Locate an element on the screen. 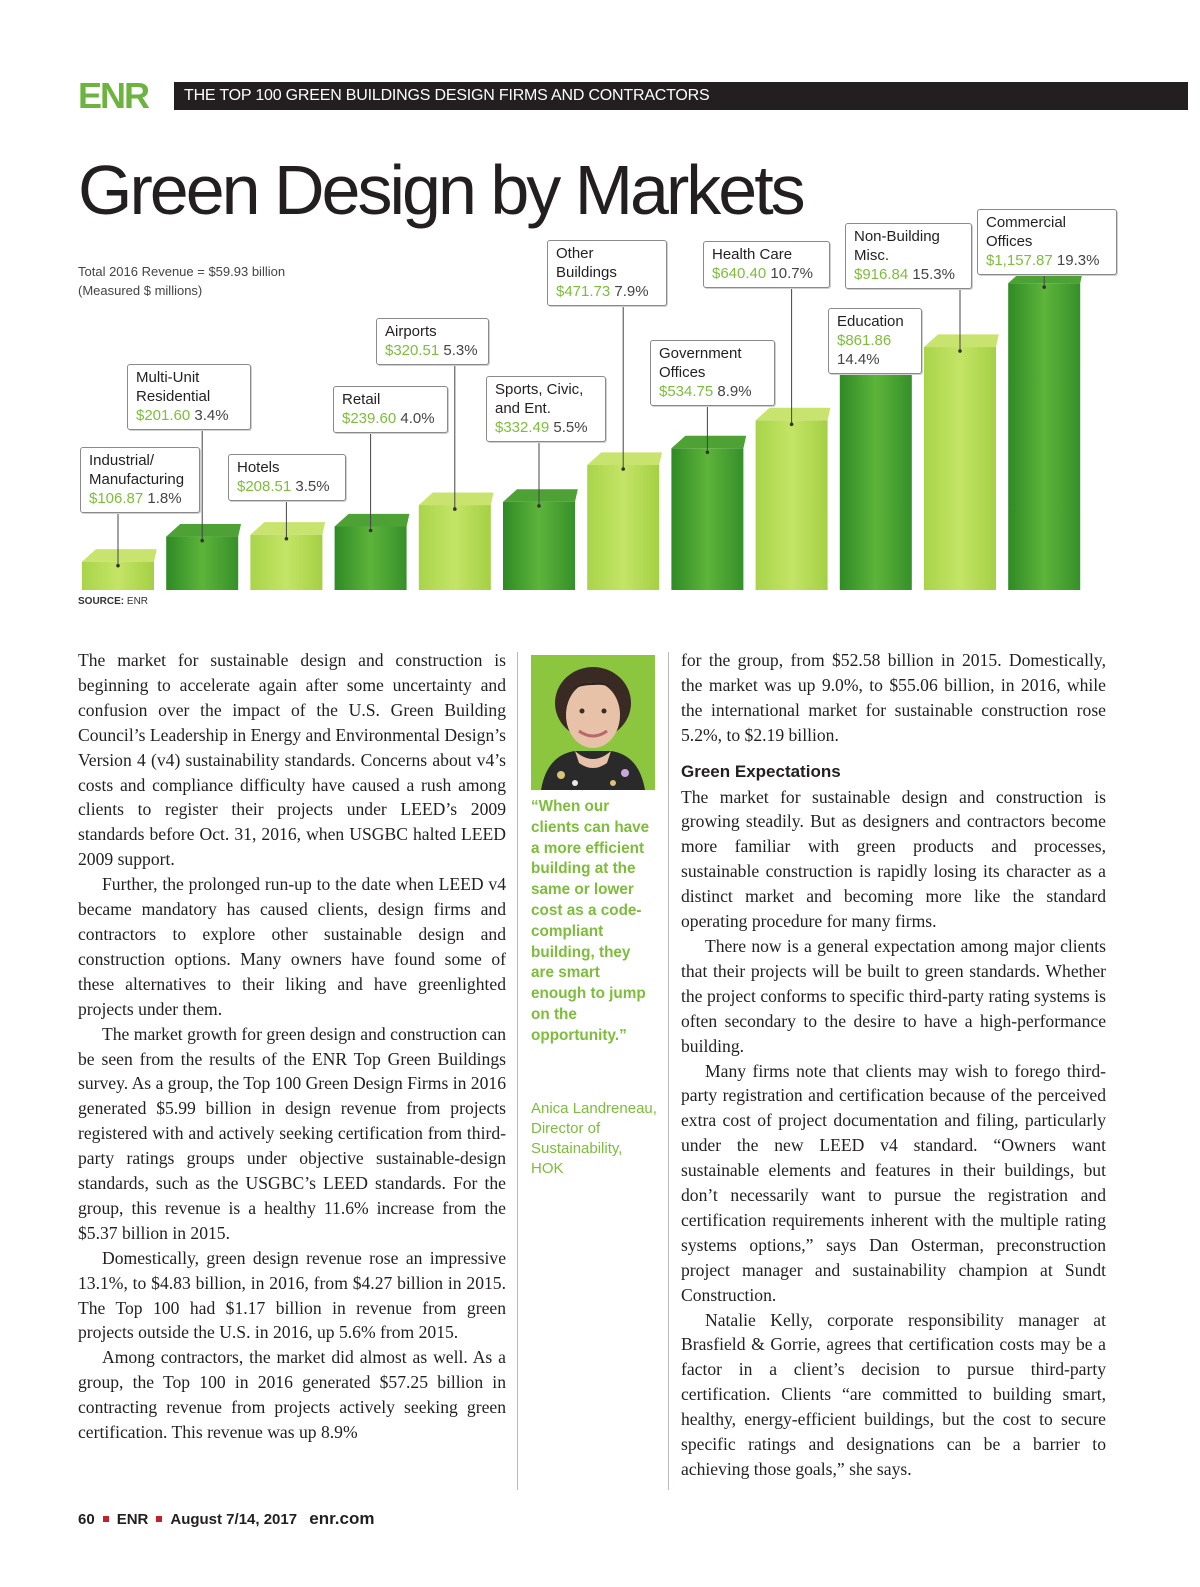 This screenshot has height=1587, width=1200. value-row: $320.51 5.3% is located at coordinates (432, 350).